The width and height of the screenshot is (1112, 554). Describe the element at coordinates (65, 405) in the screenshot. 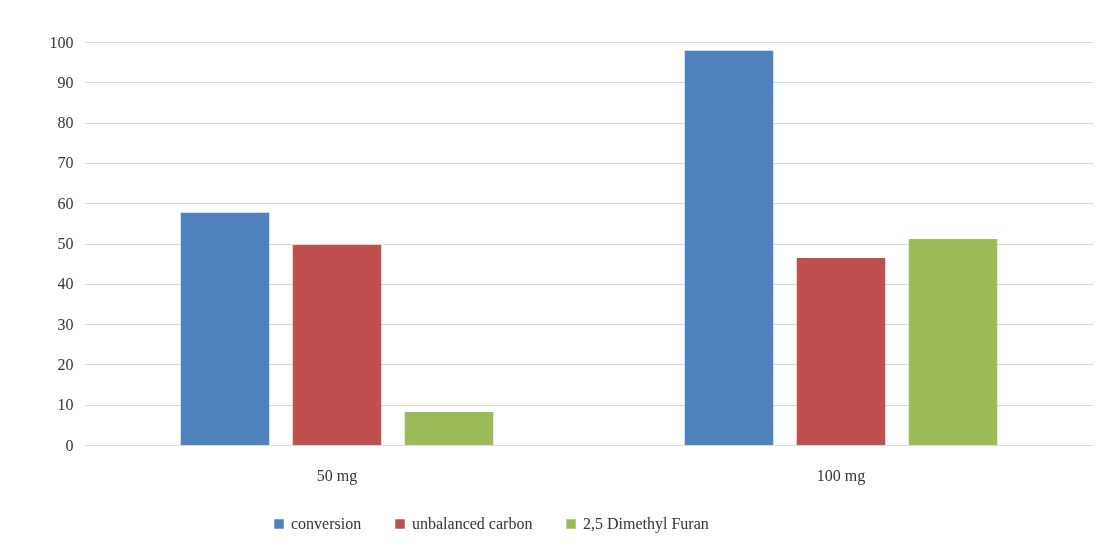

I see `y-tick-label: 10` at that location.